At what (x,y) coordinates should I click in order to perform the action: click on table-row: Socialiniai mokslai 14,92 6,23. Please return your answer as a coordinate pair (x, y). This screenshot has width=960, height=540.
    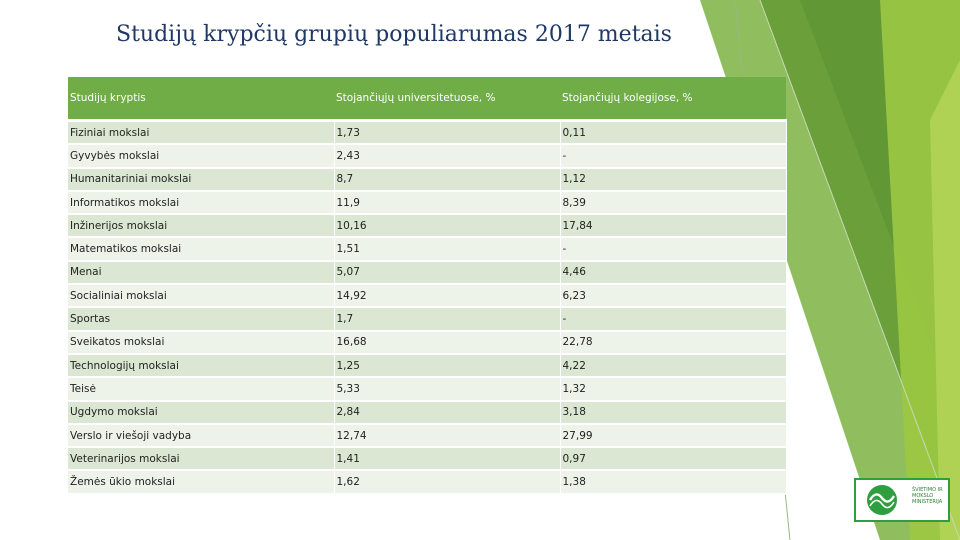
    Looking at the image, I should click on (427, 296).